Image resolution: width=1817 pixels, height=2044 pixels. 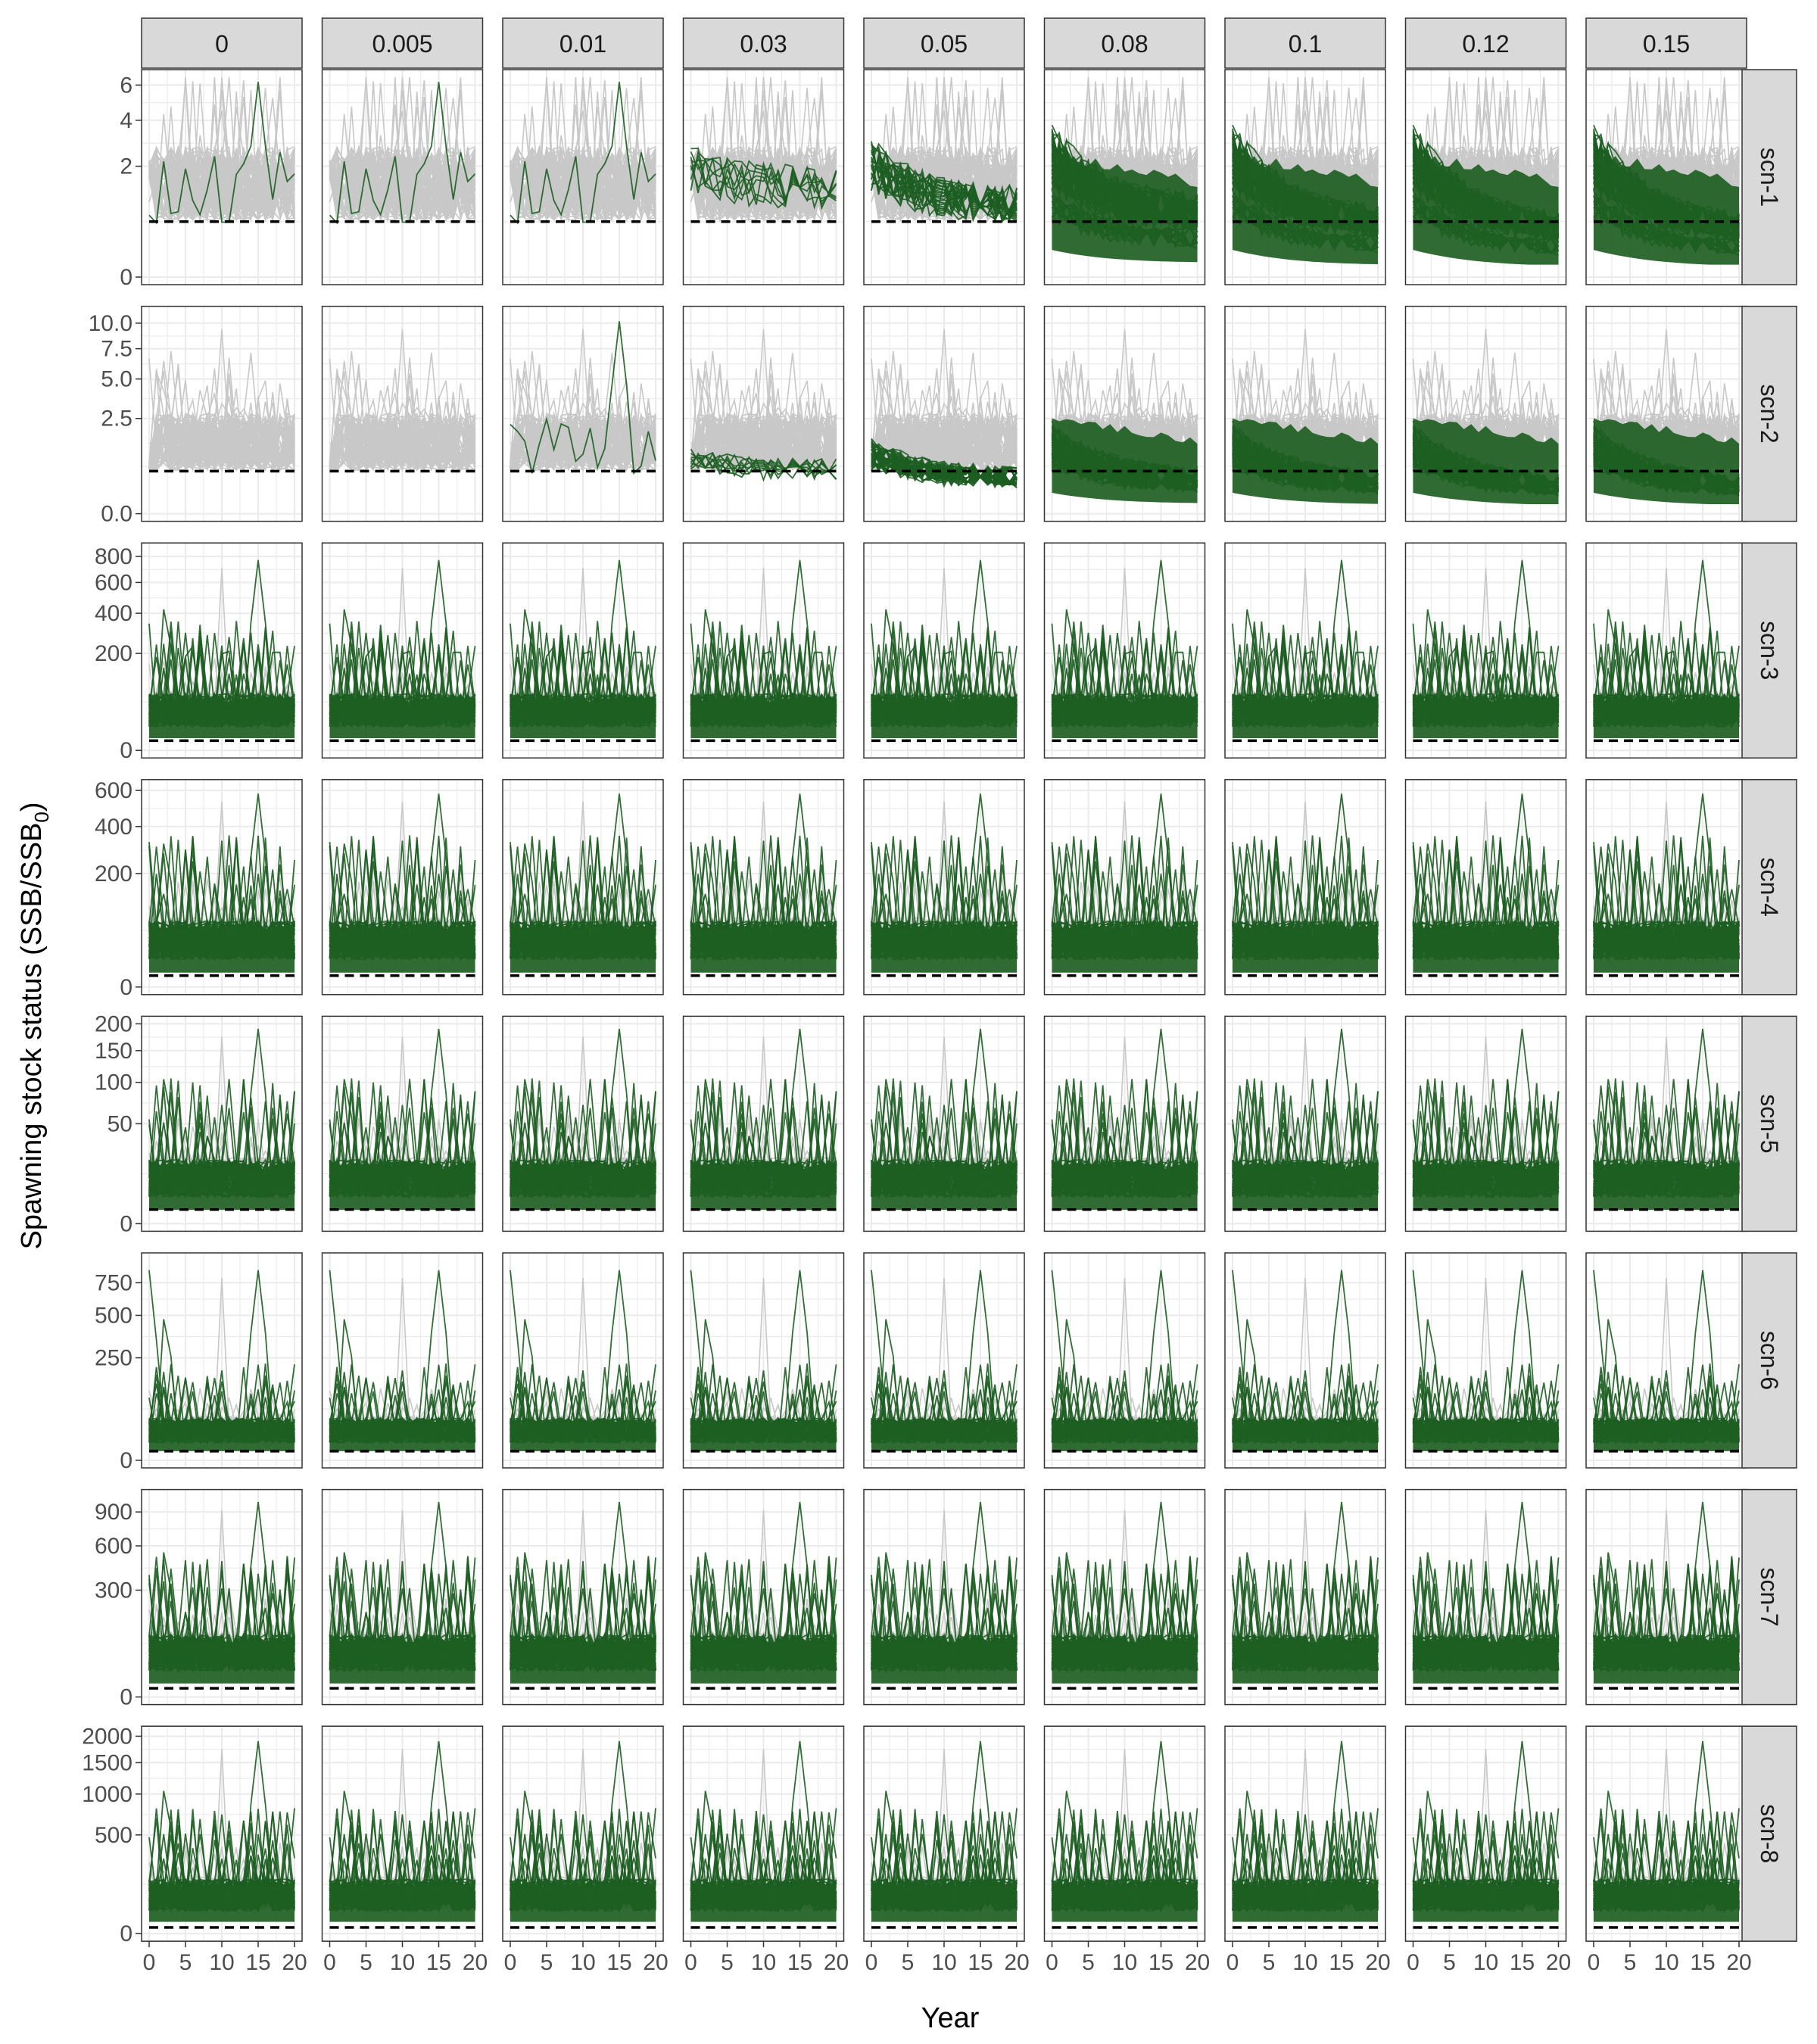 I want to click on panel-scn-2-f0, so click(x=222, y=414).